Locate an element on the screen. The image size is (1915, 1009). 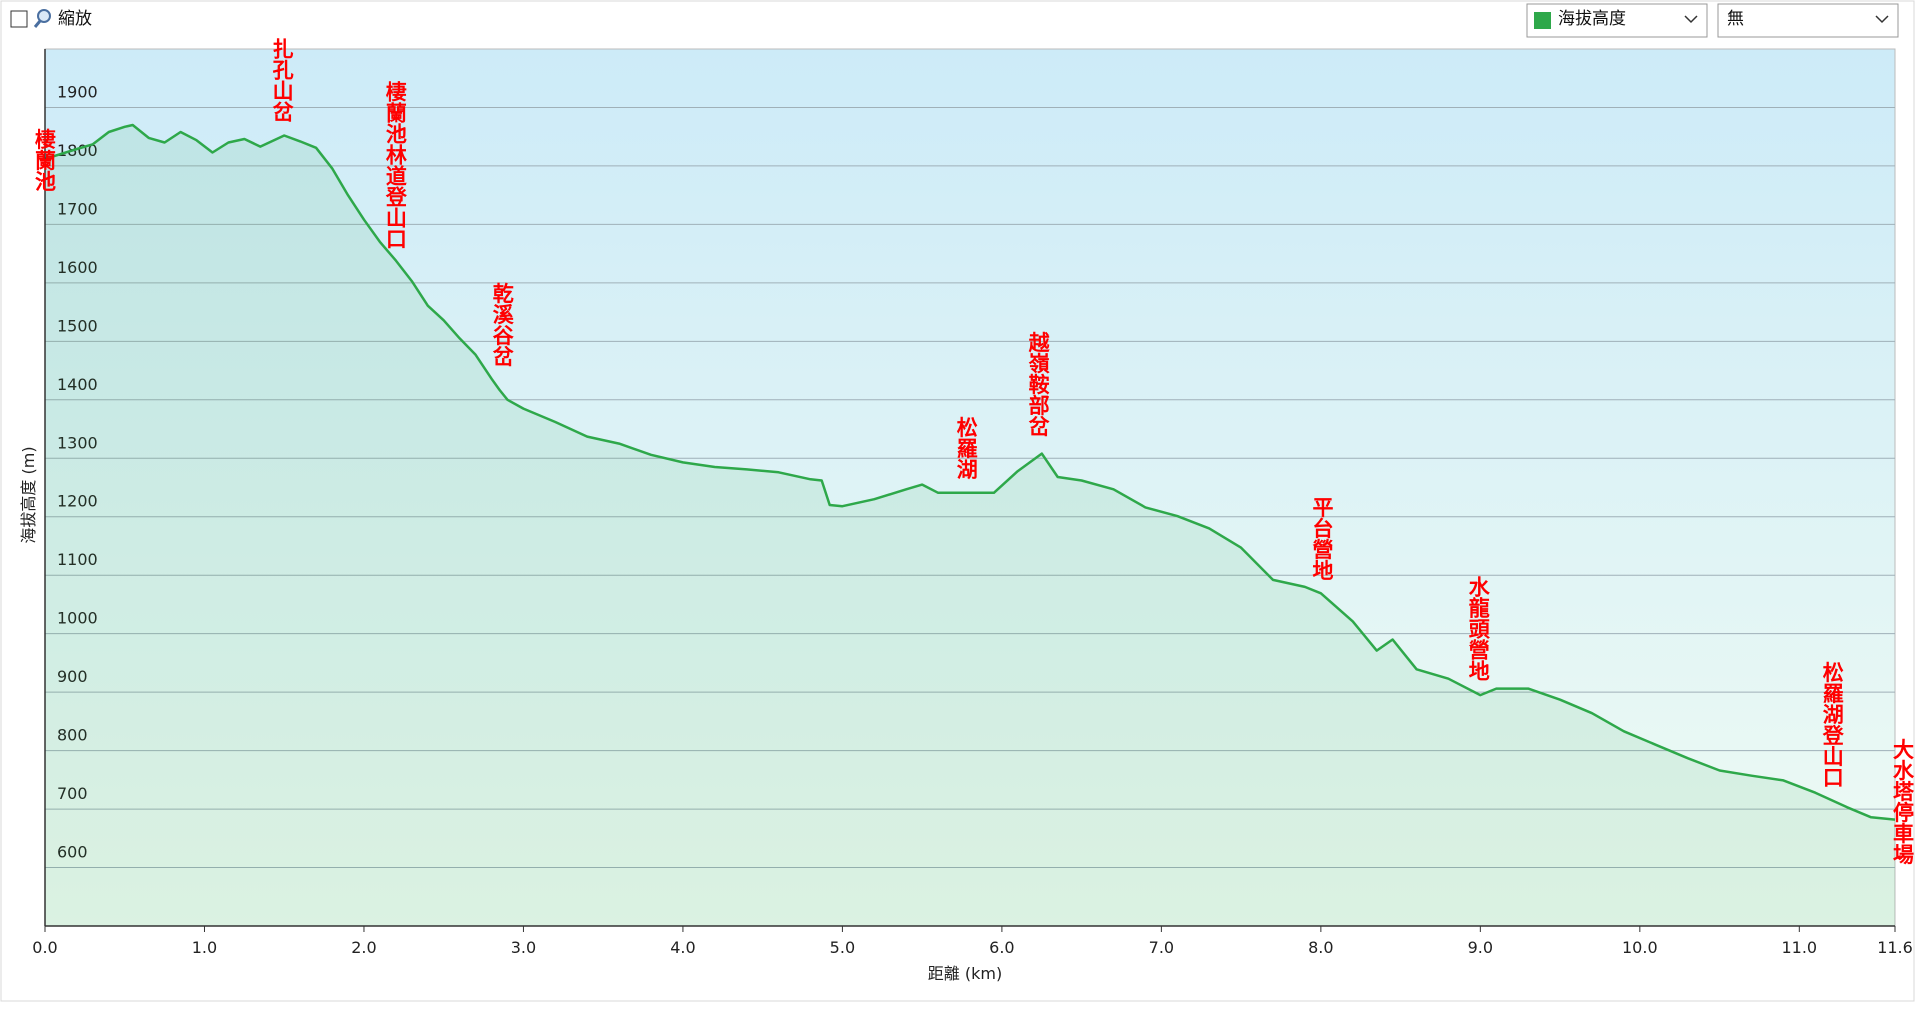
x-tick-label: 3.0 is located at coordinates (523, 947).